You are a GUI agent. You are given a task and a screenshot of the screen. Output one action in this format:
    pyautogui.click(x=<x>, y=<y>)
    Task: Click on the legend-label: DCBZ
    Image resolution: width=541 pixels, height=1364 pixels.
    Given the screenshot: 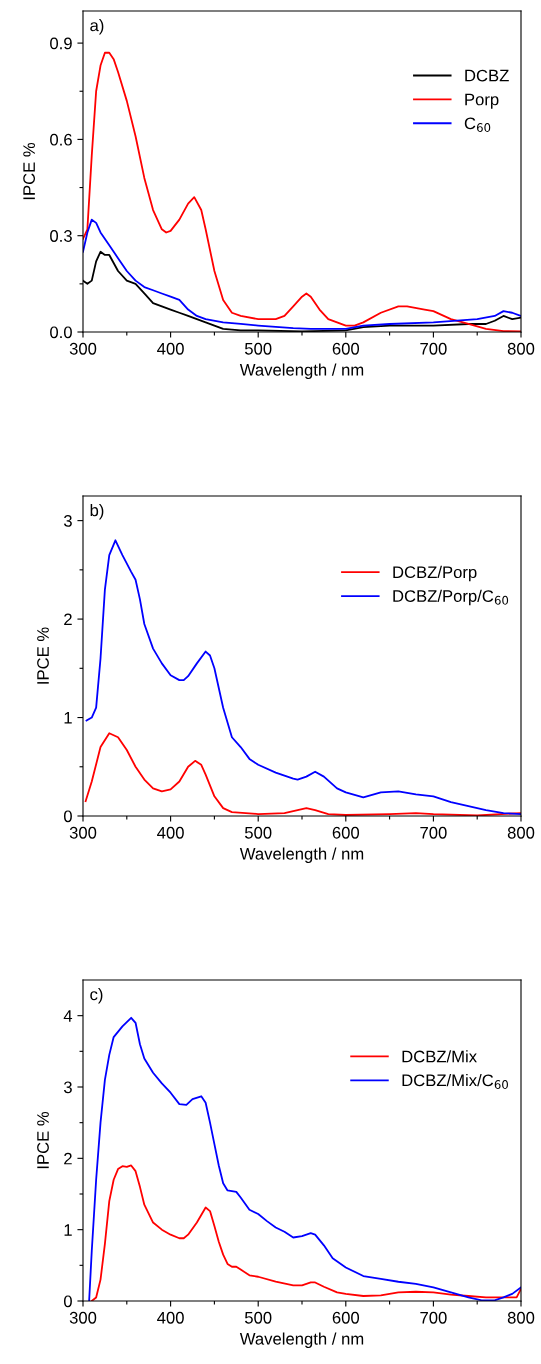 What is the action you would take?
    pyautogui.click(x=487, y=75)
    